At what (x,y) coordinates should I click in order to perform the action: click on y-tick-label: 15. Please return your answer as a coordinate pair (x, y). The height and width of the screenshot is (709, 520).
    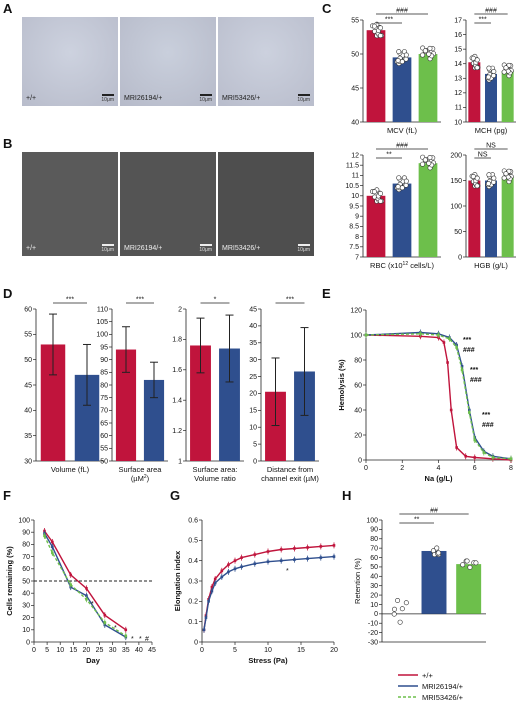
    Looking at the image, I should click on (253, 411).